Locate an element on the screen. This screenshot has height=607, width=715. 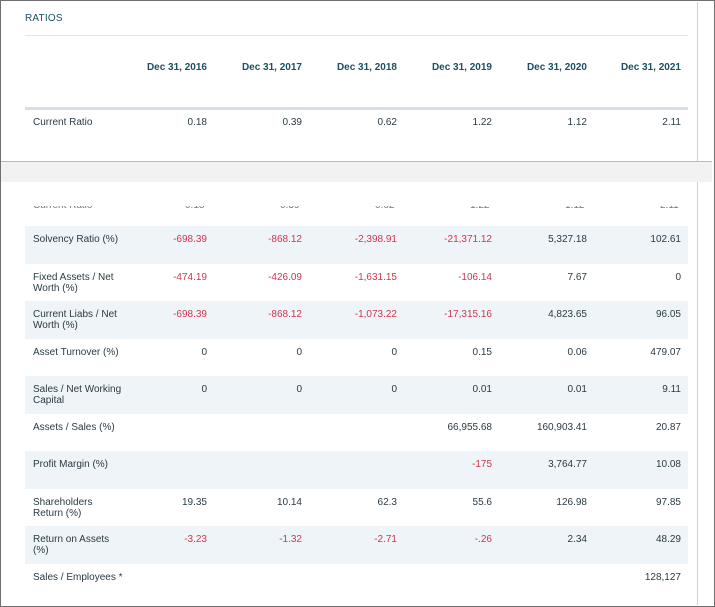
cell-value: -175 is located at coordinates (481, 464).